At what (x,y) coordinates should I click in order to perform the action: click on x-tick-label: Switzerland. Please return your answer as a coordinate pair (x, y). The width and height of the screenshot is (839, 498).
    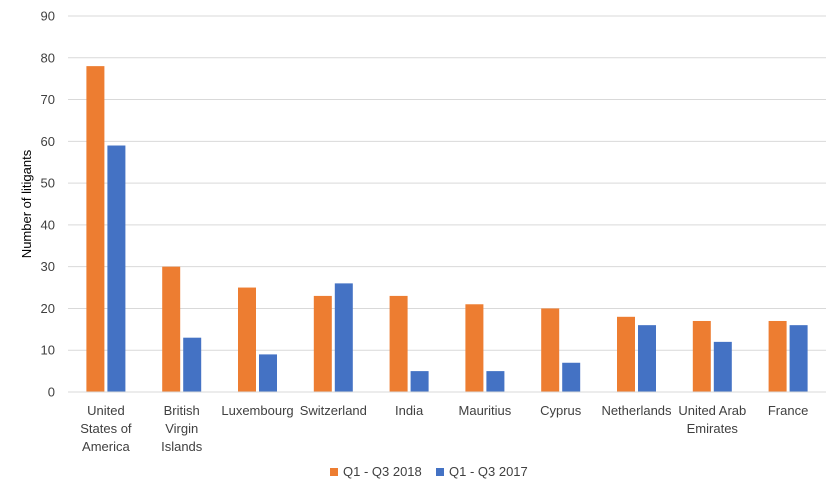
    Looking at the image, I should click on (333, 410).